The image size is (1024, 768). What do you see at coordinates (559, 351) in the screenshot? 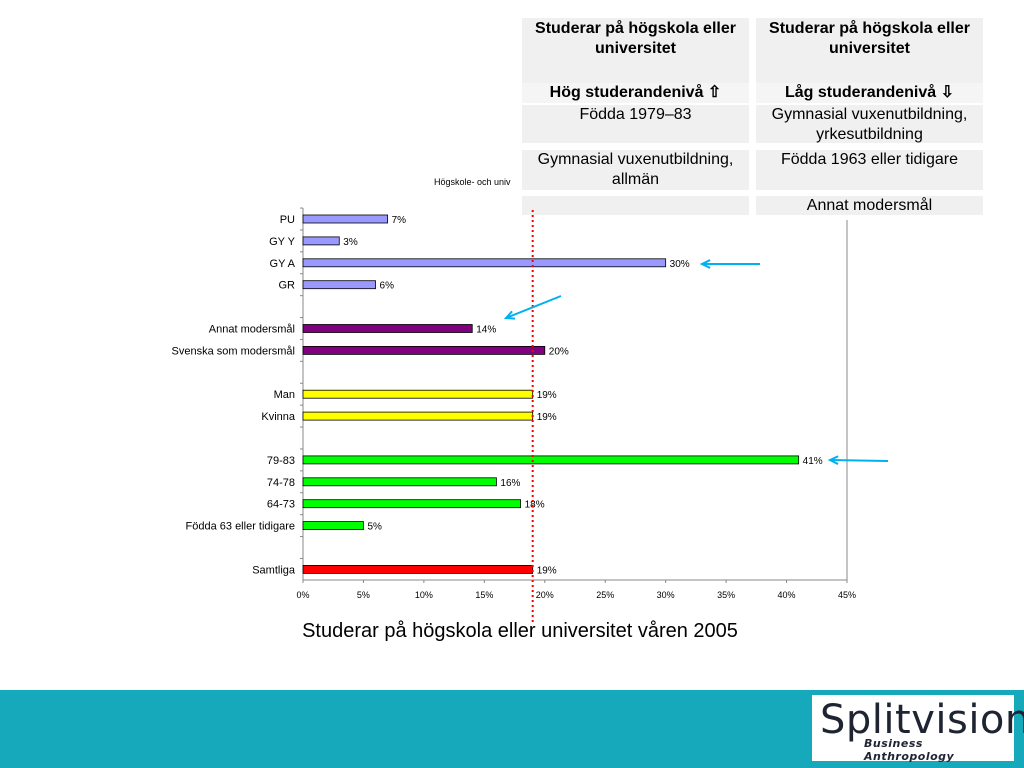
I see `data-label: 20%` at bounding box center [559, 351].